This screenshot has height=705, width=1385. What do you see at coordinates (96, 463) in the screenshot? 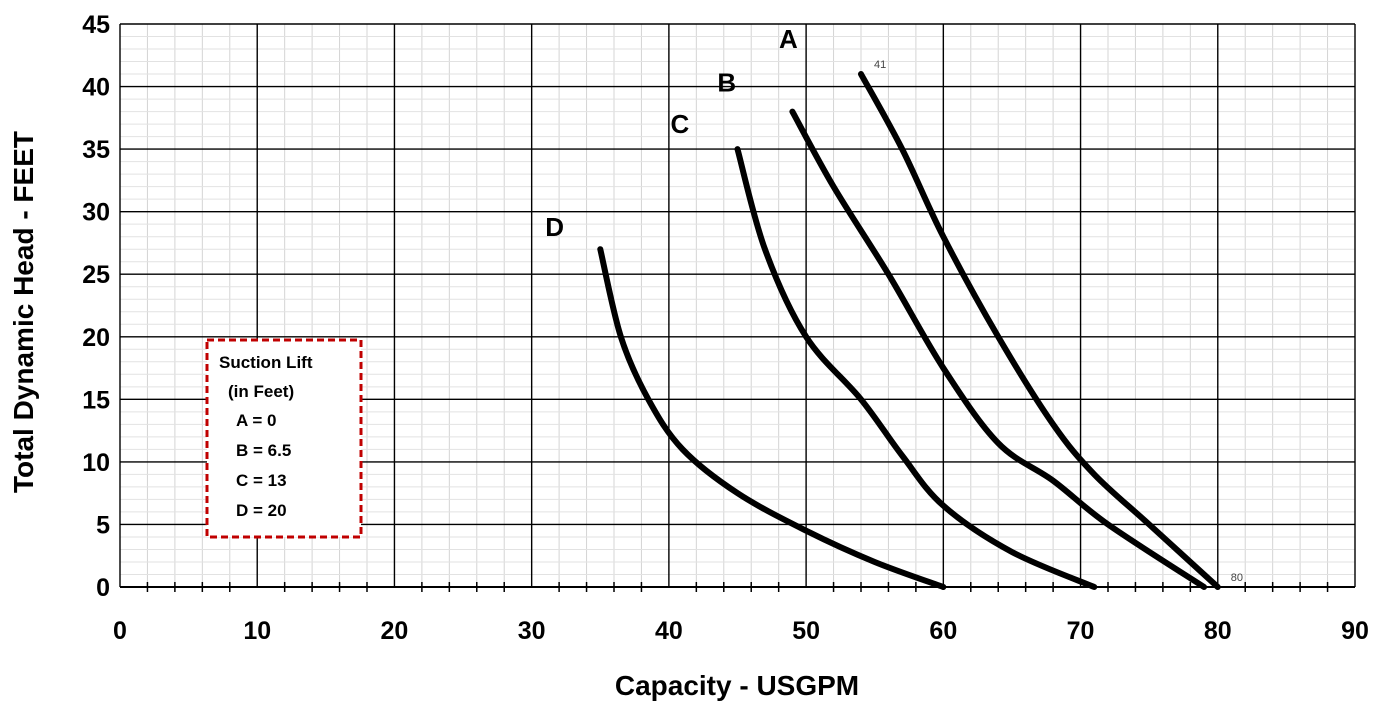
I see `y-tick-label: 10` at bounding box center [96, 463].